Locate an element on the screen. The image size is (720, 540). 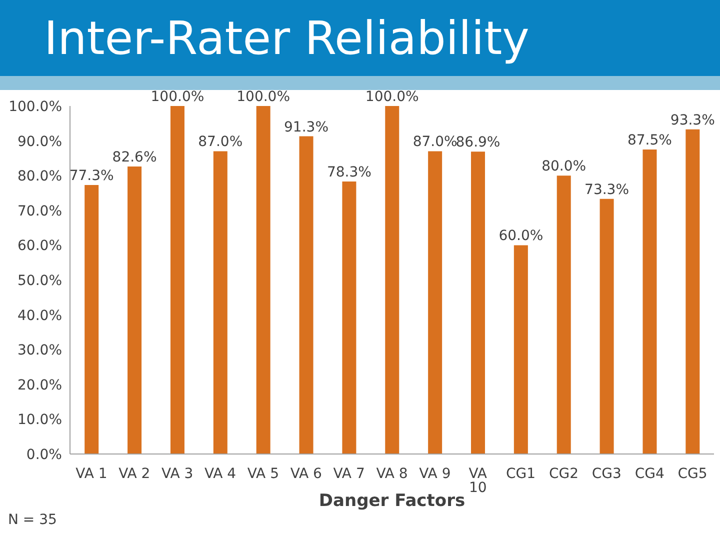
x-tick-label: CG5 is located at coordinates (693, 474).